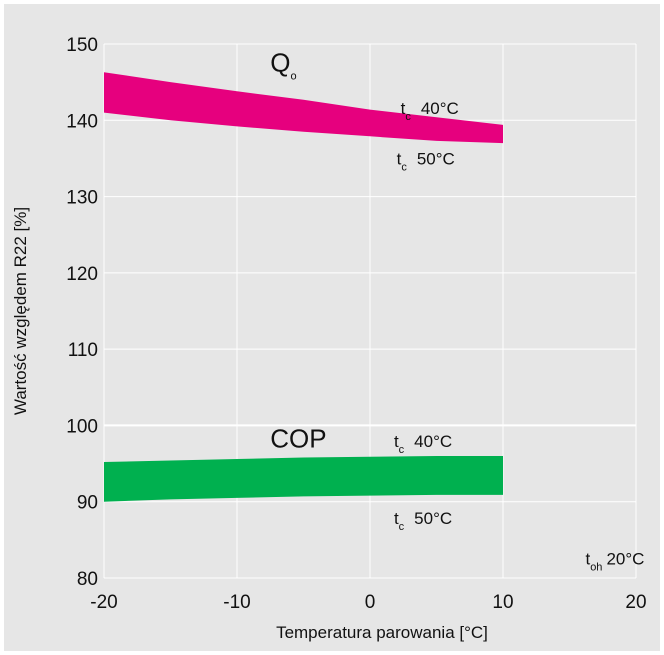 This screenshot has width=664, height=655. I want to click on y-tick-label-100: 100, so click(82, 426).